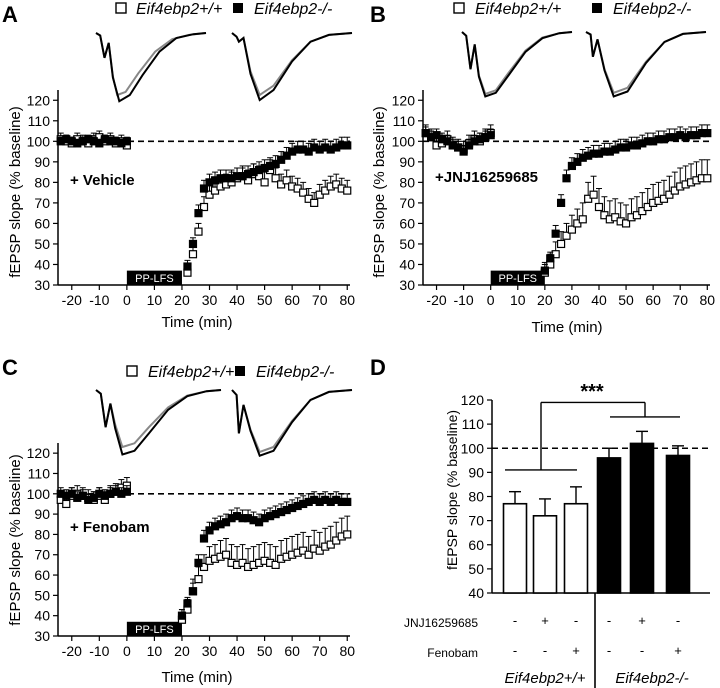 Image resolution: width=720 pixels, height=688 pixels. Describe the element at coordinates (378, 14) in the screenshot. I see `panel-b-label: B` at that location.